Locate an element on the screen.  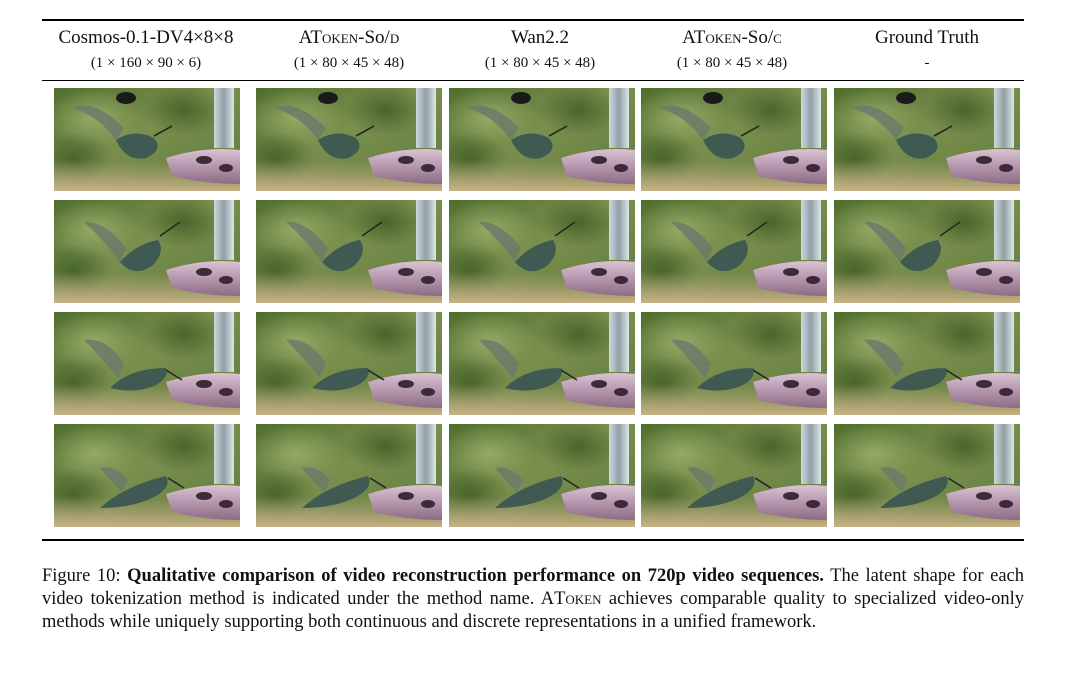
column-title: AToken-So/c is located at coordinates (732, 37).